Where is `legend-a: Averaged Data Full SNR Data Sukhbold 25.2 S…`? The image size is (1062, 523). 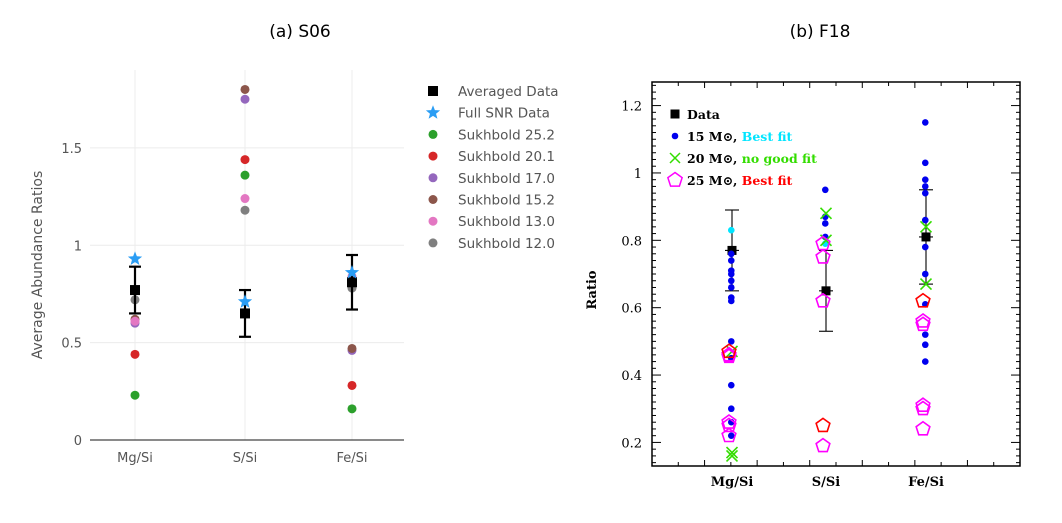
legend-a: Averaged Data Full SNR Data Sukhbold 25.2 S… is located at coordinates (492, 168).